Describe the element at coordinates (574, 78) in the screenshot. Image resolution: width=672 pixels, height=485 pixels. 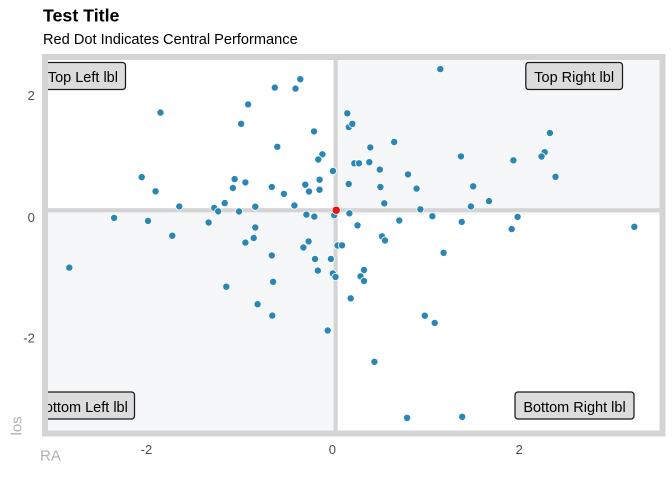
I see `svg-text: Top Right lbl` at that location.